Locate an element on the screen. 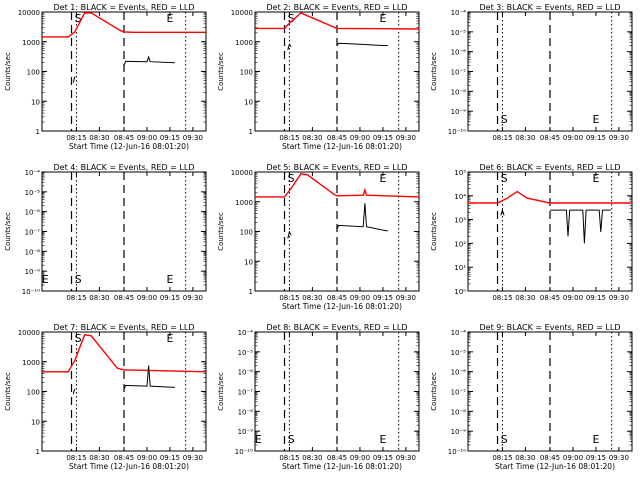 This screenshot has width=640, height=480. y-tick-label: 1000 is located at coordinates (31, 363).